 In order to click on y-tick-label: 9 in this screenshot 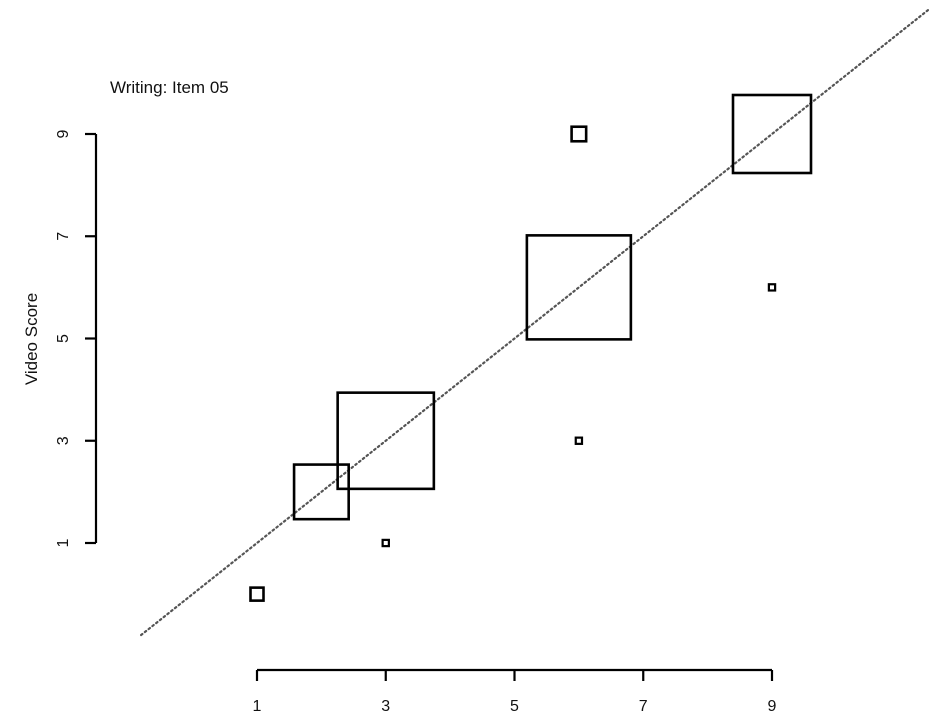, I will do `click(63, 133)`.